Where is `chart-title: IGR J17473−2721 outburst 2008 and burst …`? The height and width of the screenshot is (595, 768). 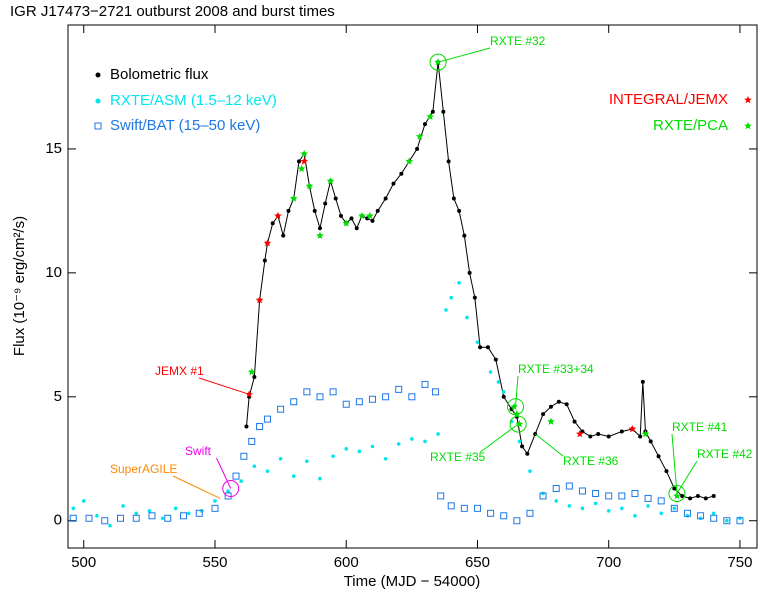 chart-title: IGR J17473−2721 outburst 2008 and burst … is located at coordinates (172, 11).